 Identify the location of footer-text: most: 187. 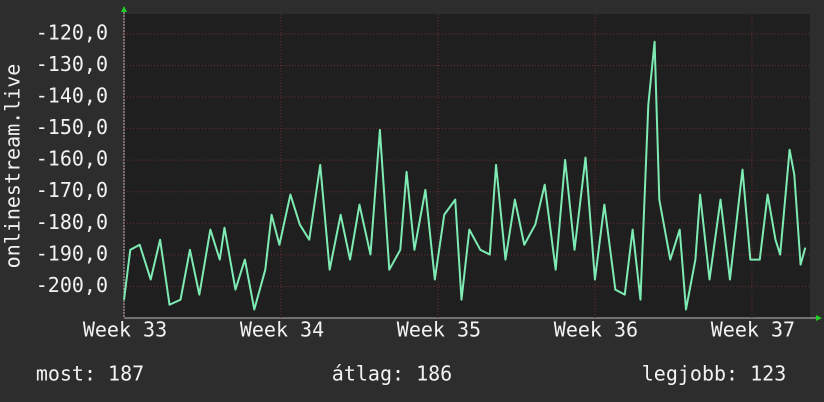
(90, 374).